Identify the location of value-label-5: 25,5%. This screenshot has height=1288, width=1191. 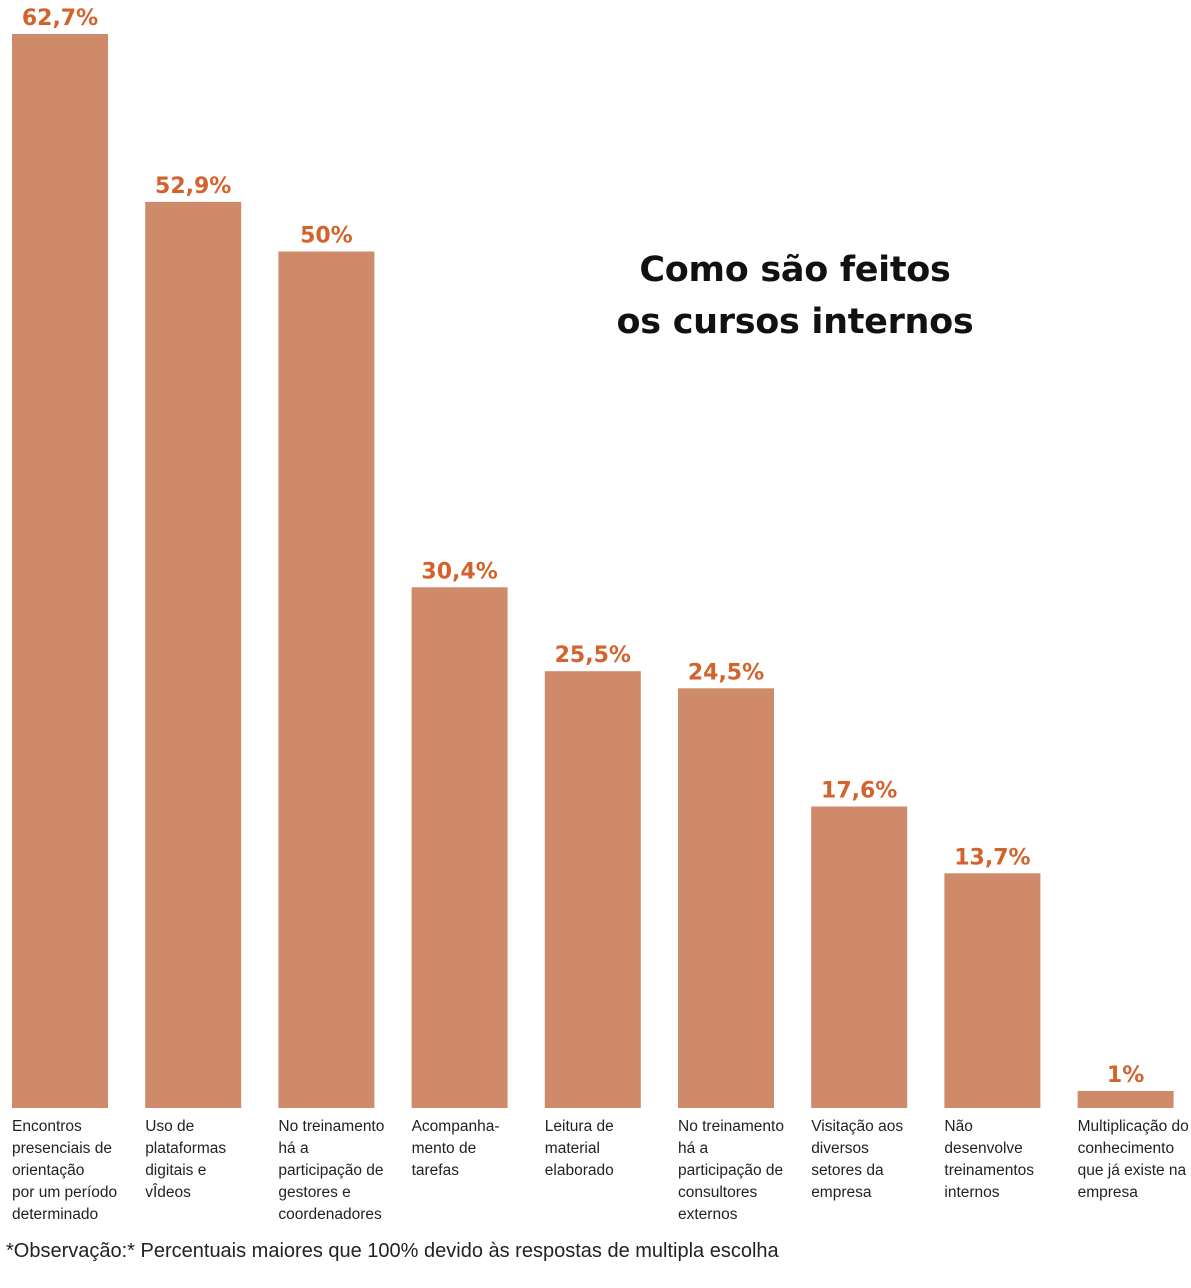
(593, 655).